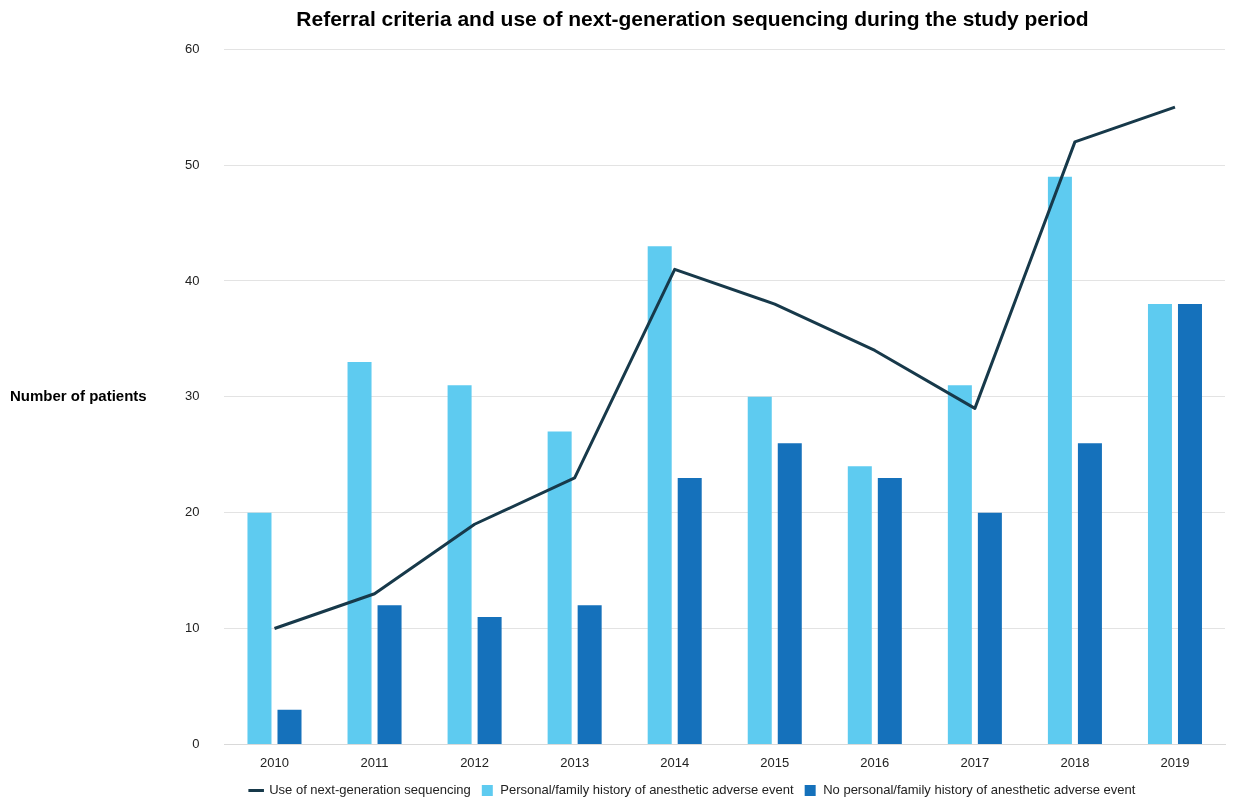 The width and height of the screenshot is (1233, 807). What do you see at coordinates (1075, 762) in the screenshot?
I see `x-tick-label: 2018` at bounding box center [1075, 762].